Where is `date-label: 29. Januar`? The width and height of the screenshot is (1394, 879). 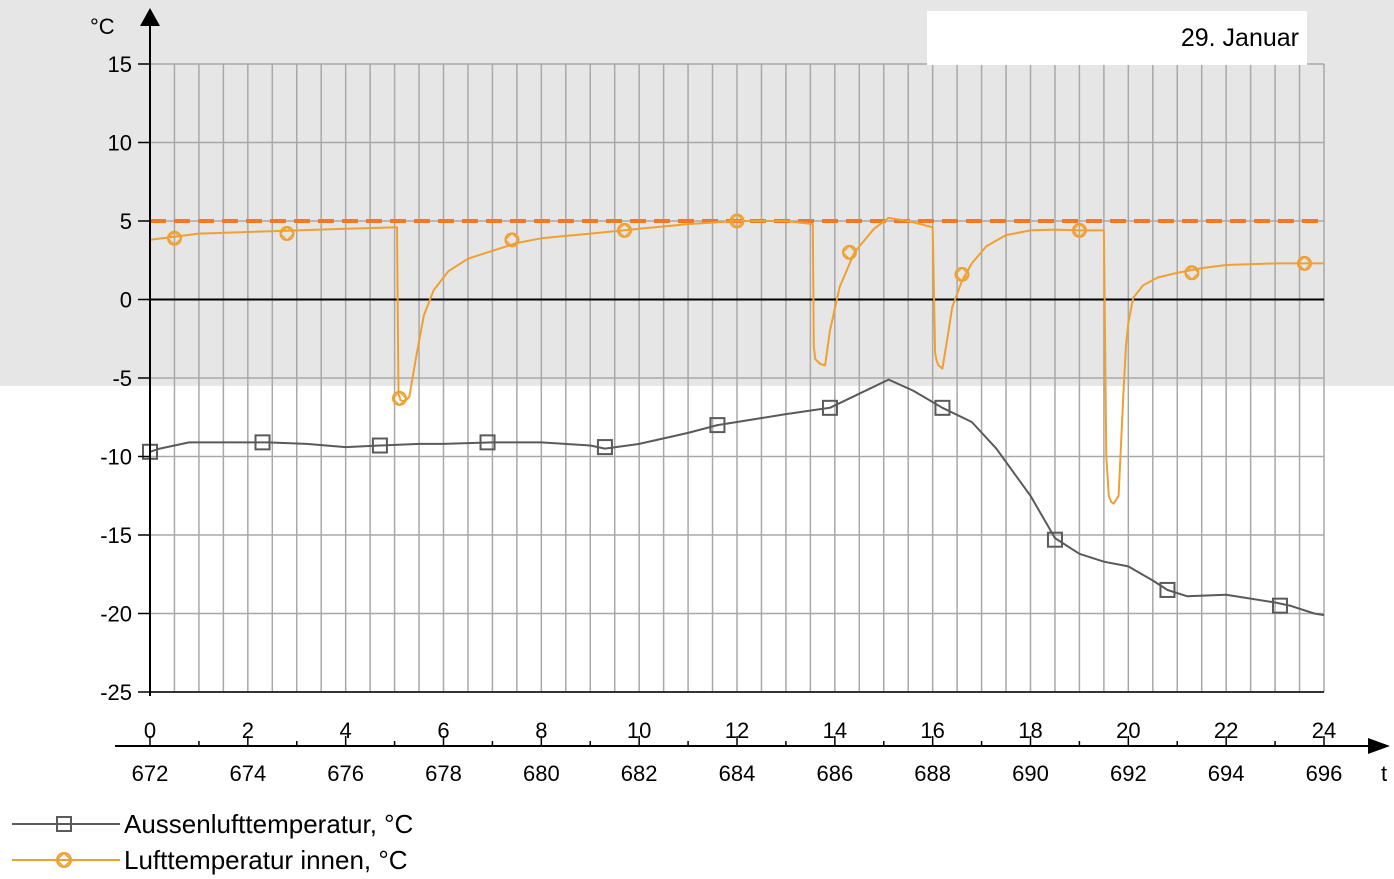 date-label: 29. Januar is located at coordinates (1117, 38).